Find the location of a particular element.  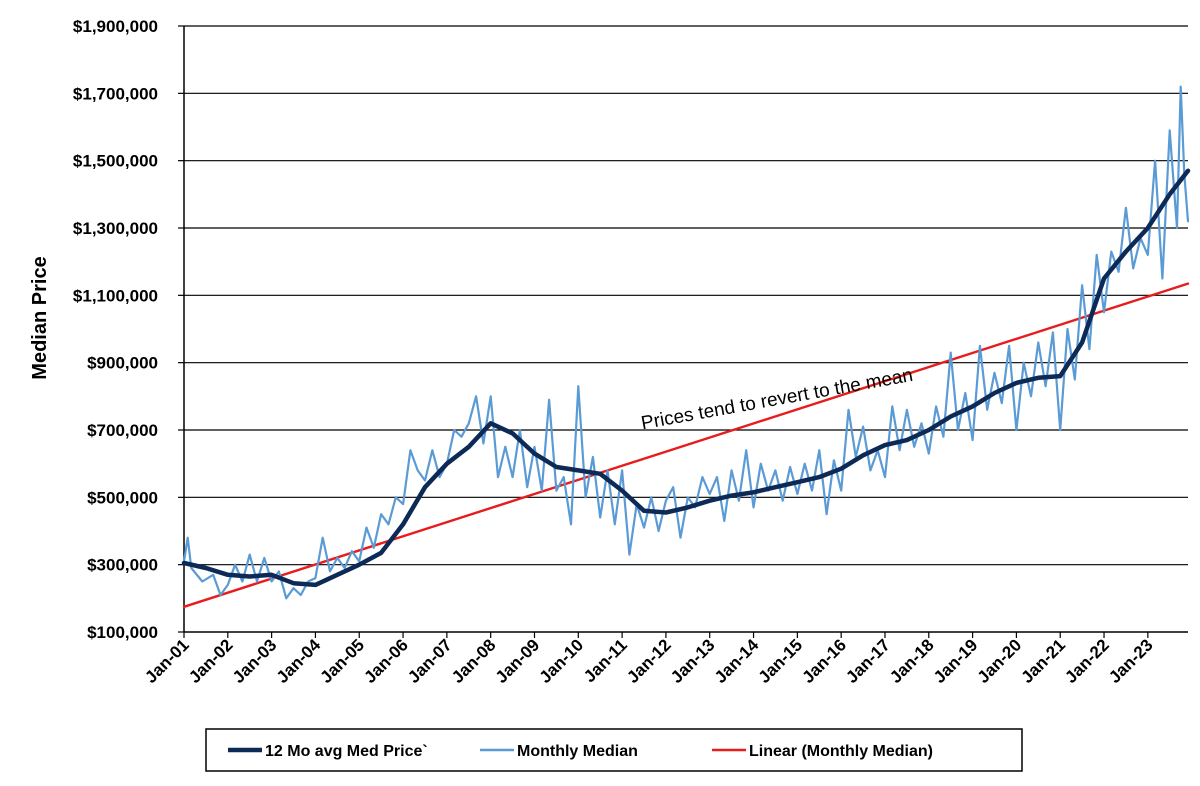

x-tick-label: Jan-01 is located at coordinates (167, 661).